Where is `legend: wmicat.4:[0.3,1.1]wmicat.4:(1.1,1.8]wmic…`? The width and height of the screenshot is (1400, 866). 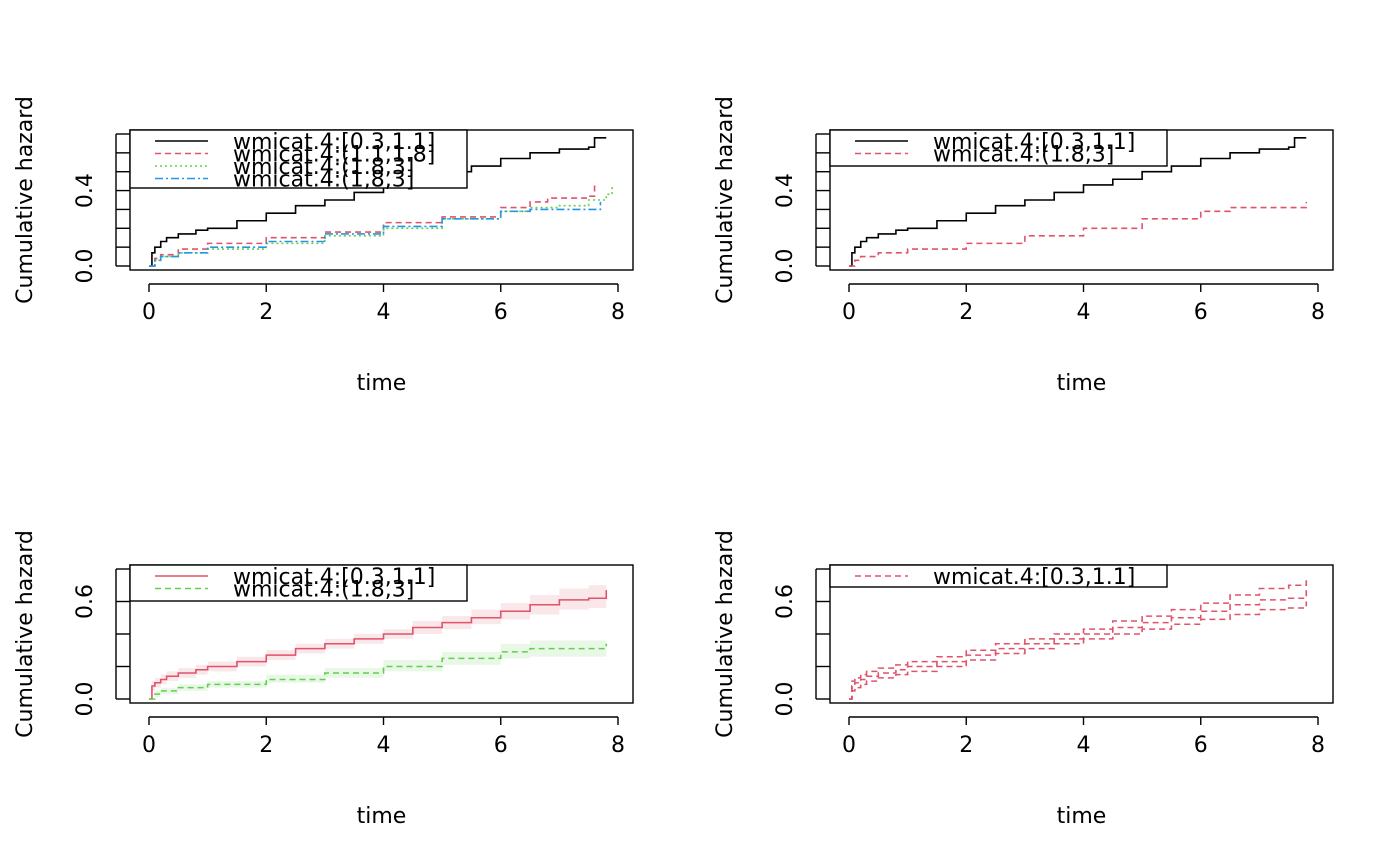
legend: wmicat.4:[0.3,1.1]wmicat.4:(1.1,1.8]wmic… is located at coordinates (298, 161).